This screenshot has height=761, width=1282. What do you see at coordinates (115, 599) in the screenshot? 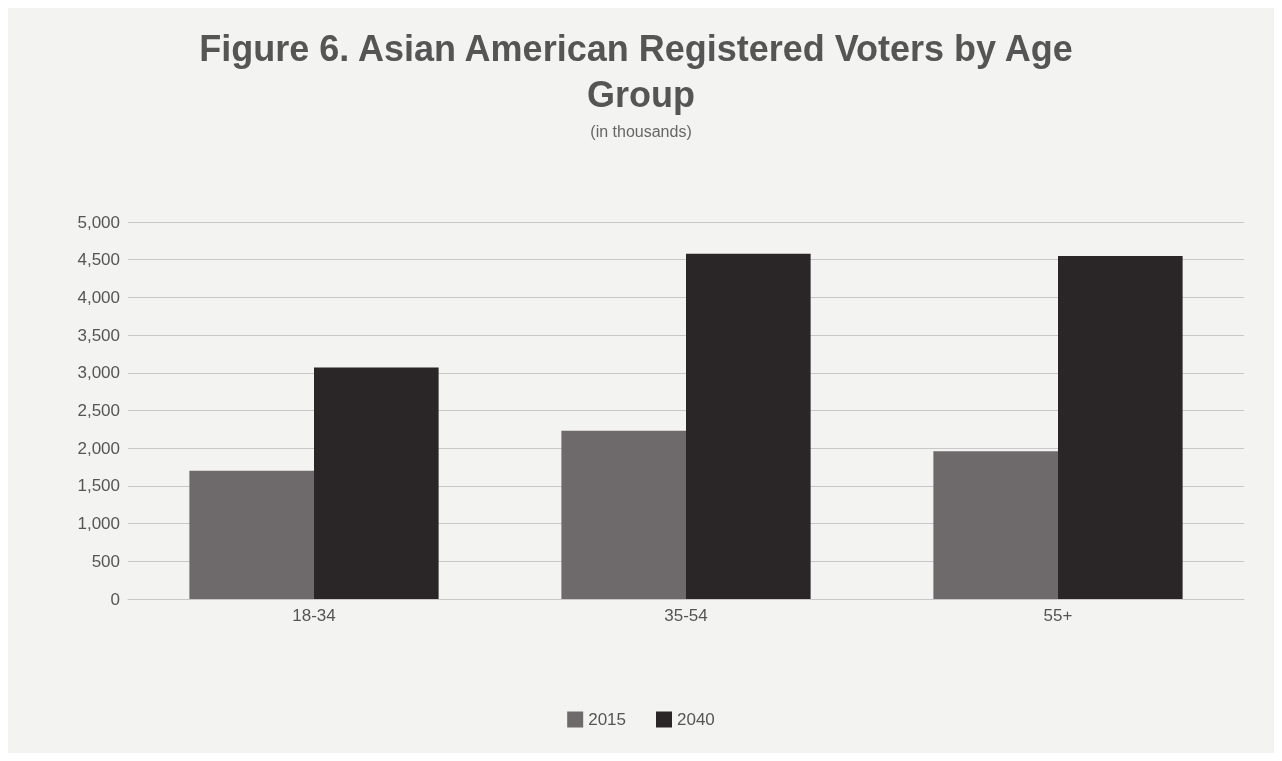
I see `y-tick-label: 0` at bounding box center [115, 599].